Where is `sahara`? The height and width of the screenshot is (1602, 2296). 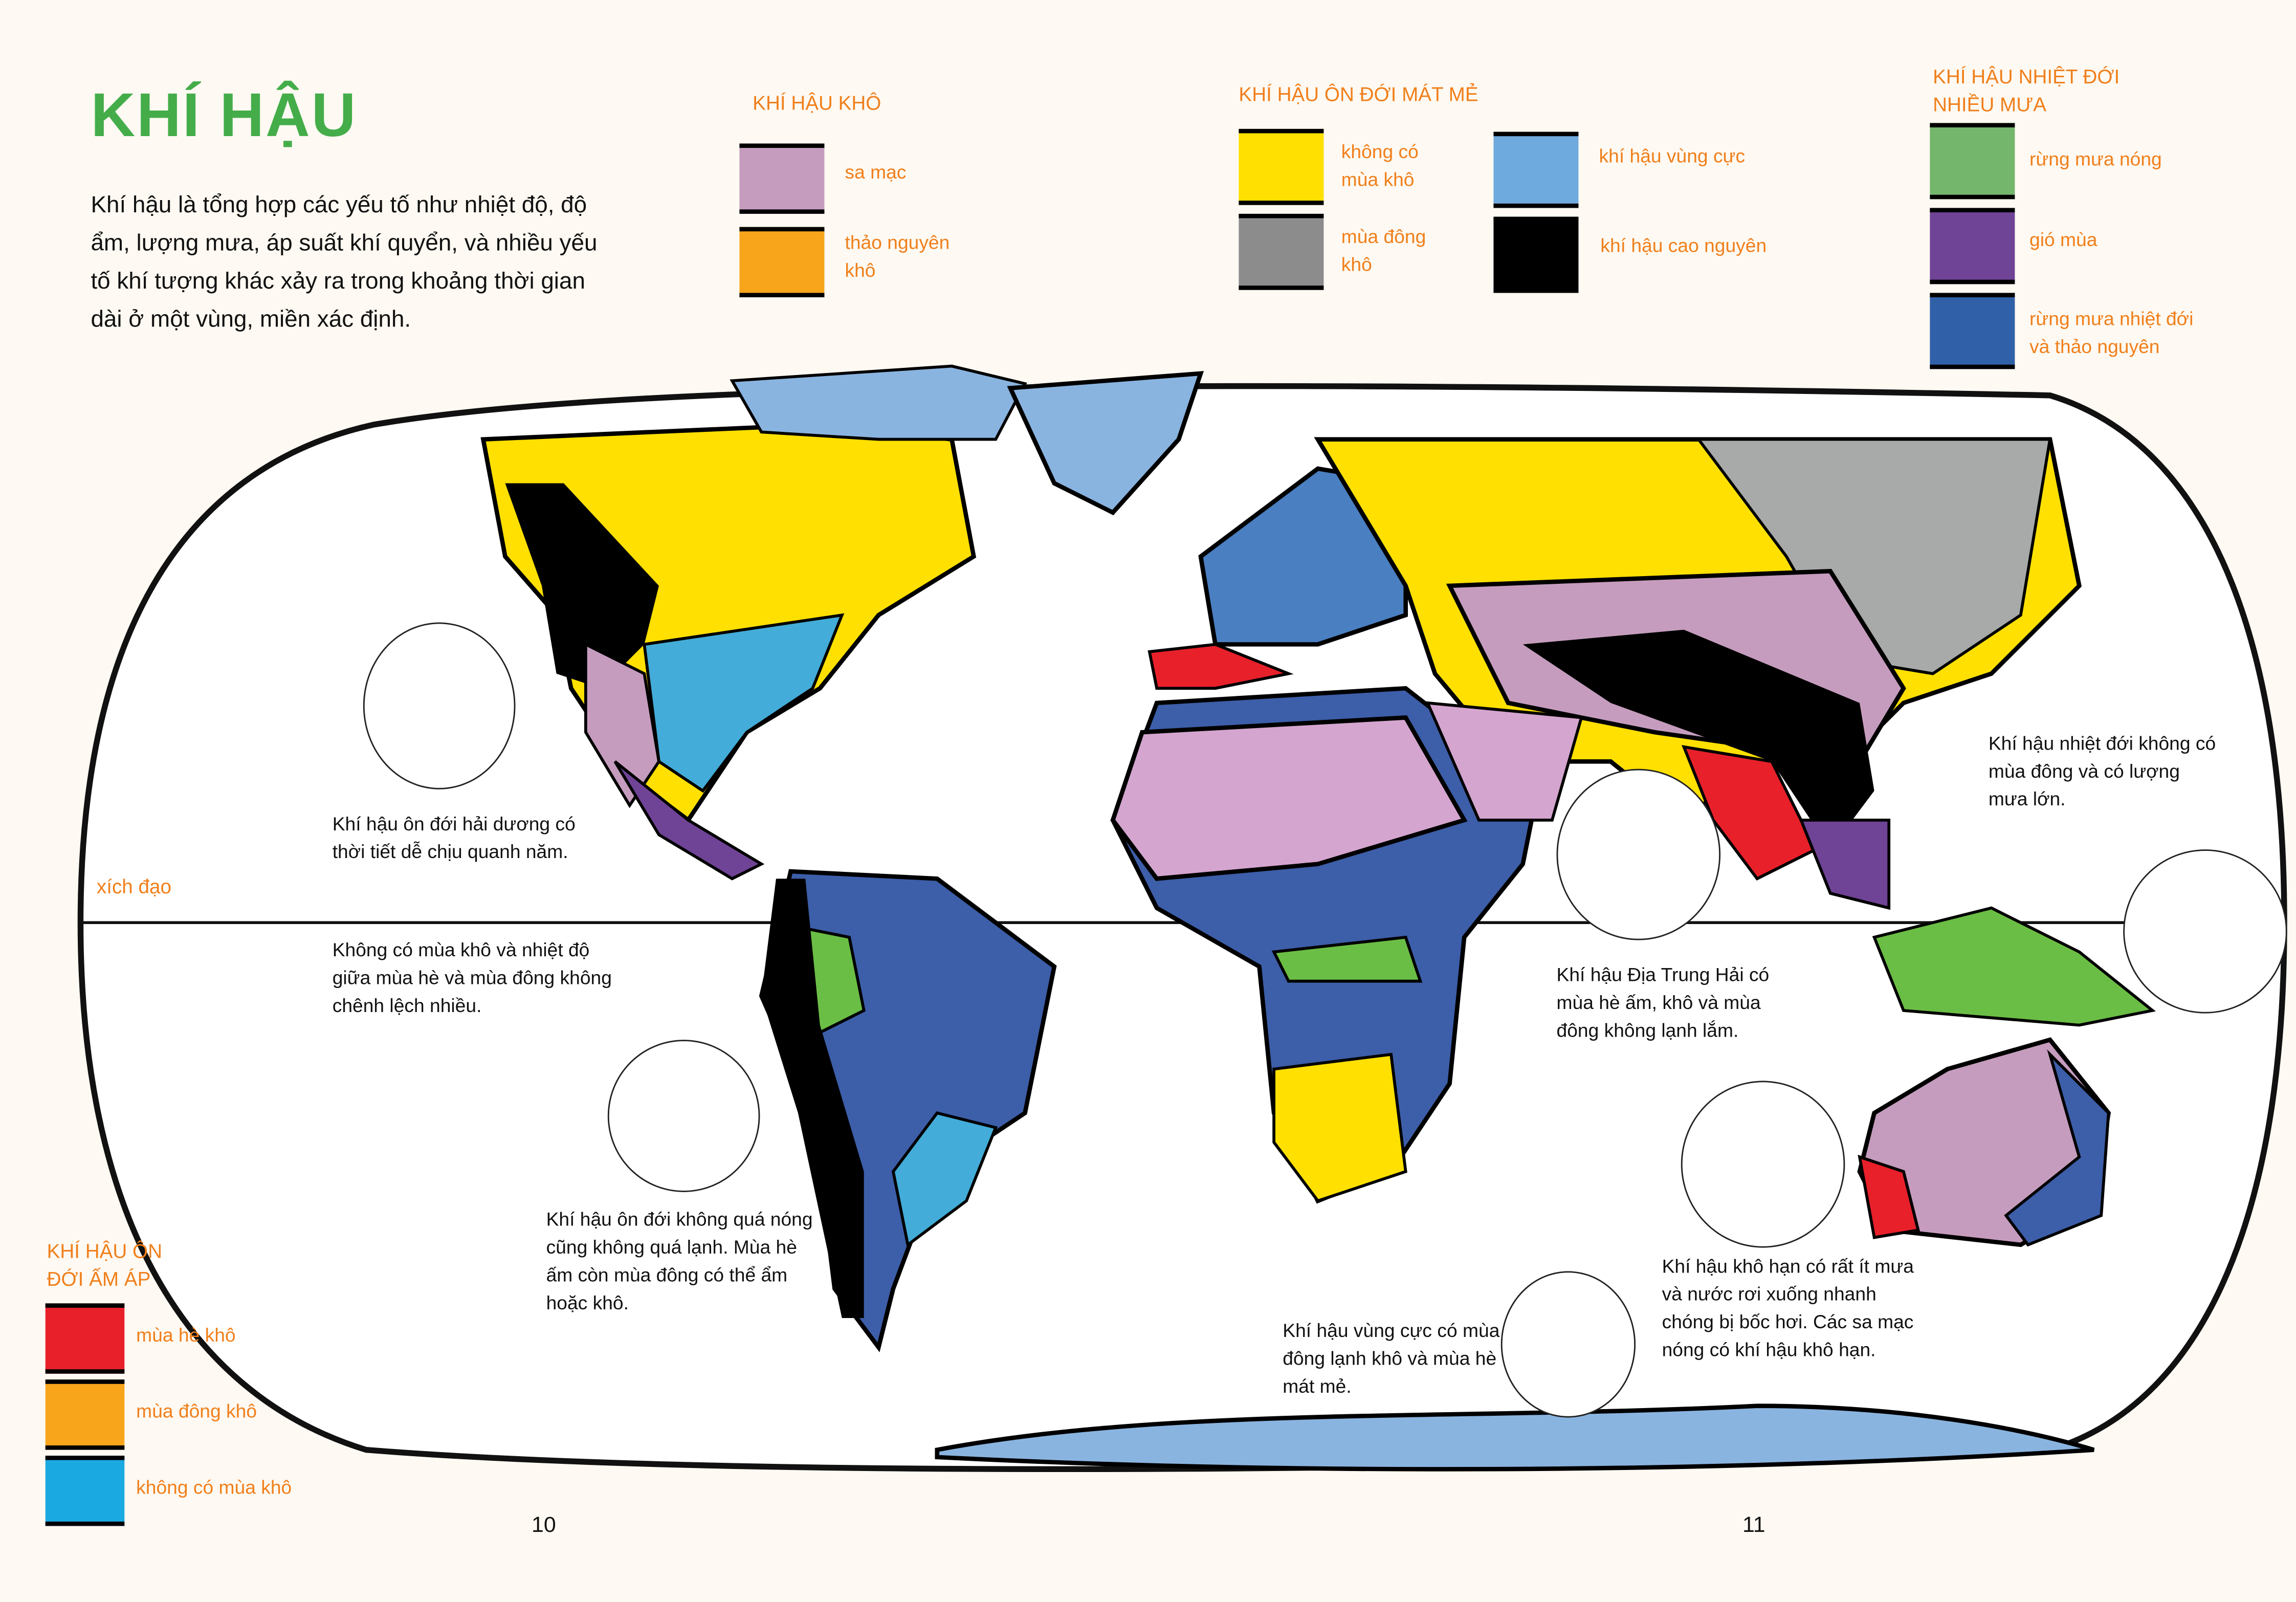
sahara is located at coordinates (1289, 798).